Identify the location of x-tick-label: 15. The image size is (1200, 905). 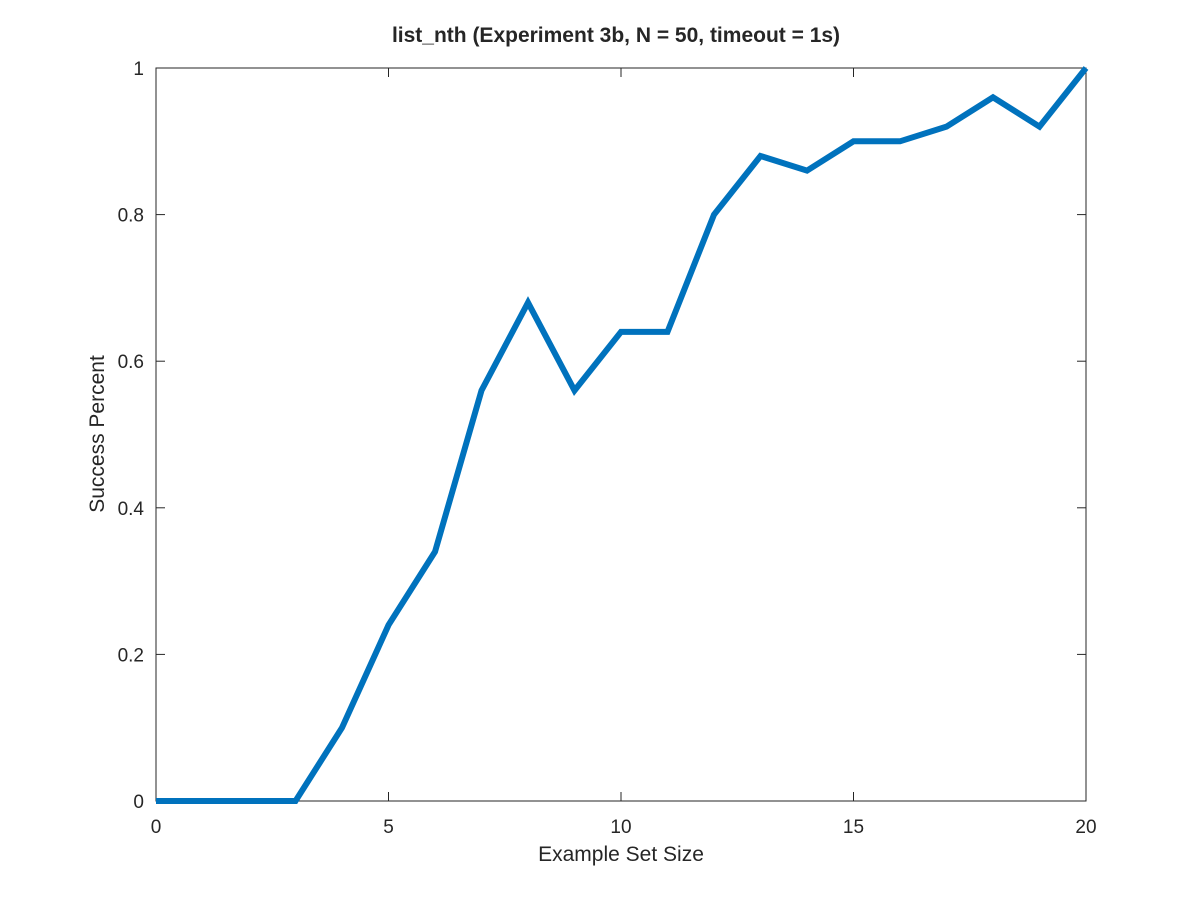
(853, 827).